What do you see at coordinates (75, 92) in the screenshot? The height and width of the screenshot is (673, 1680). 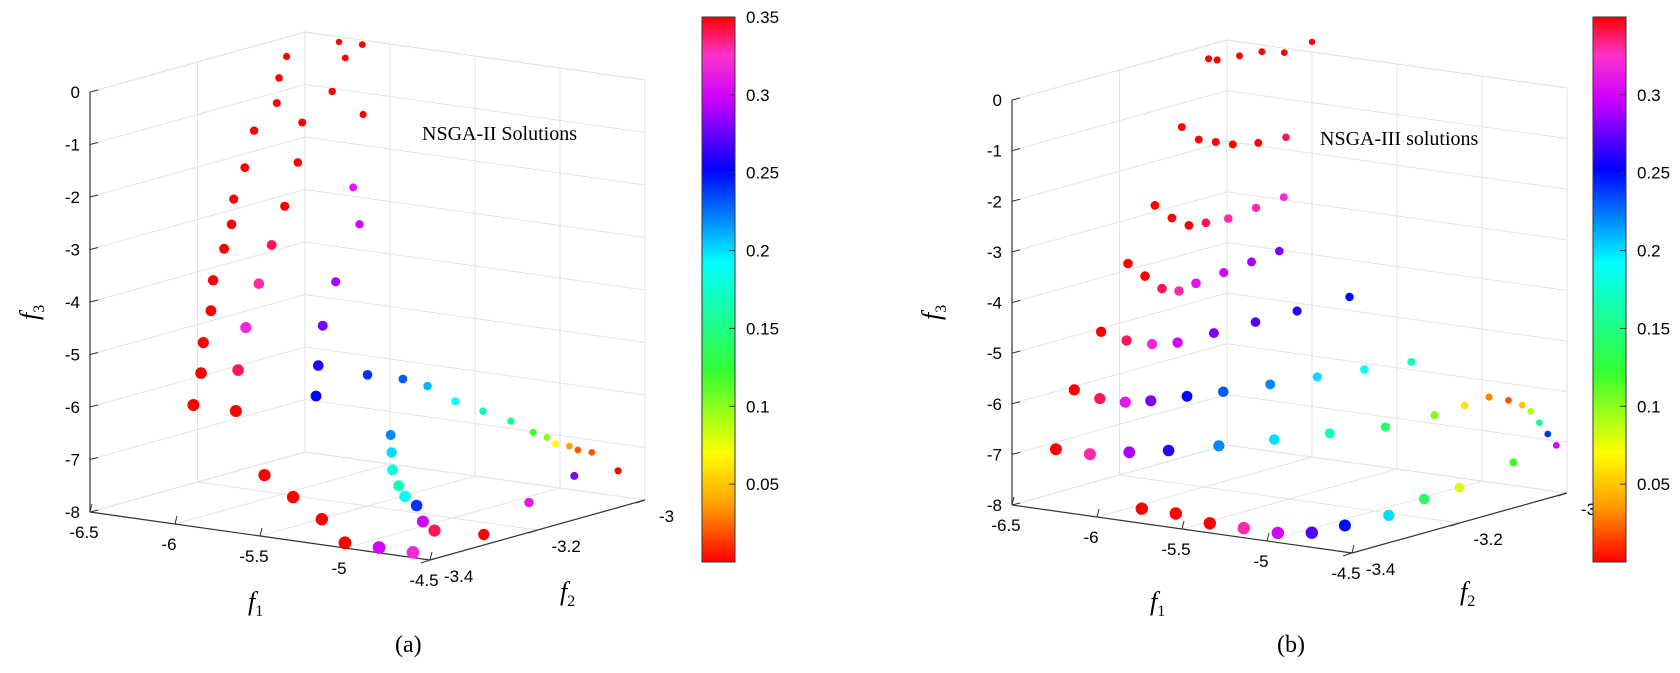 I see `z-tick-label: 0` at bounding box center [75, 92].